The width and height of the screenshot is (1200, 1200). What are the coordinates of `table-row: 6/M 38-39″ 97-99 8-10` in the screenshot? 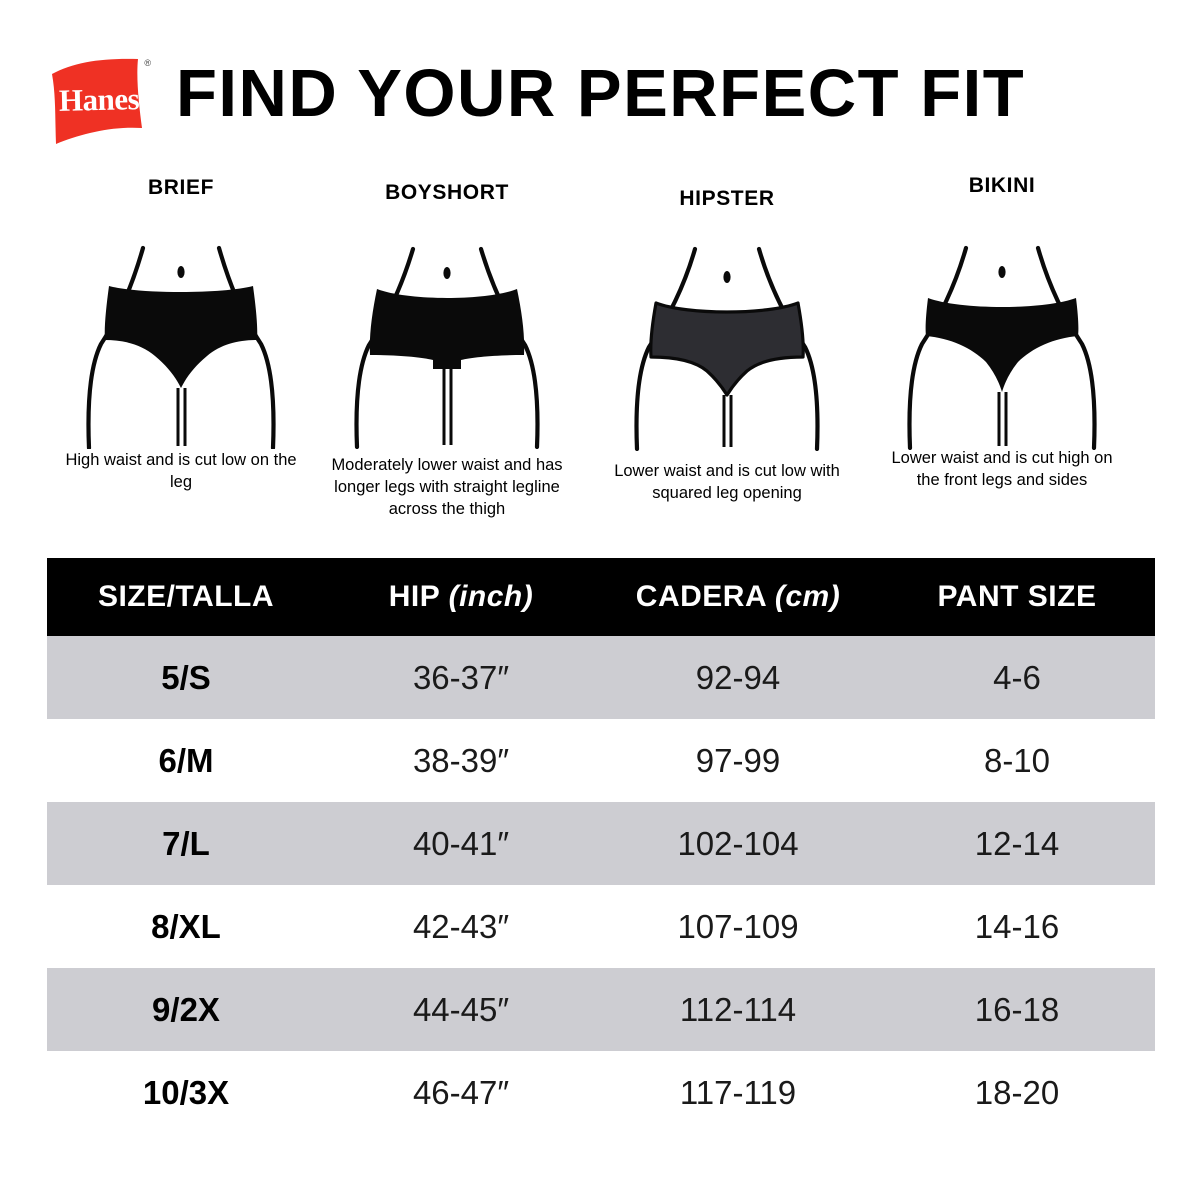 It's located at (601, 760).